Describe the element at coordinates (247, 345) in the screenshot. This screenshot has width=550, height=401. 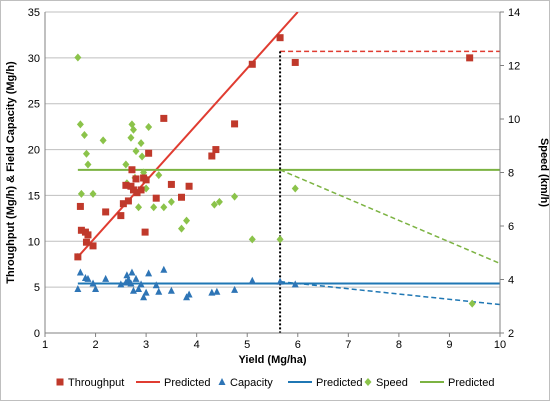
I see `x-tick-label: 5` at that location.